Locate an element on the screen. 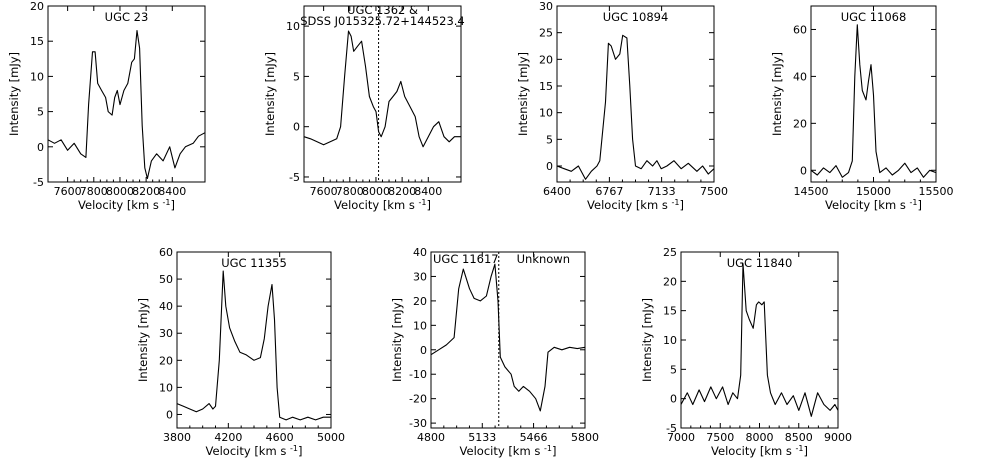 The height and width of the screenshot is (470, 987). x-tick-label: 4200 is located at coordinates (228, 437).